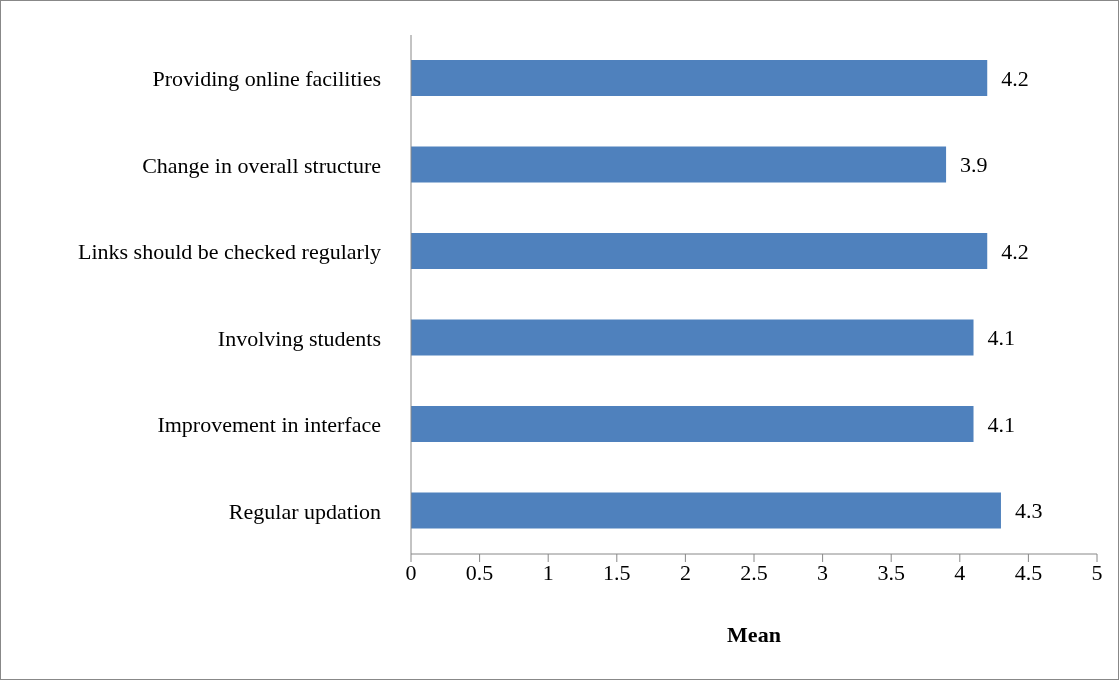 This screenshot has height=680, width=1119. What do you see at coordinates (1028, 511) in the screenshot?
I see `data-label: 4.3` at bounding box center [1028, 511].